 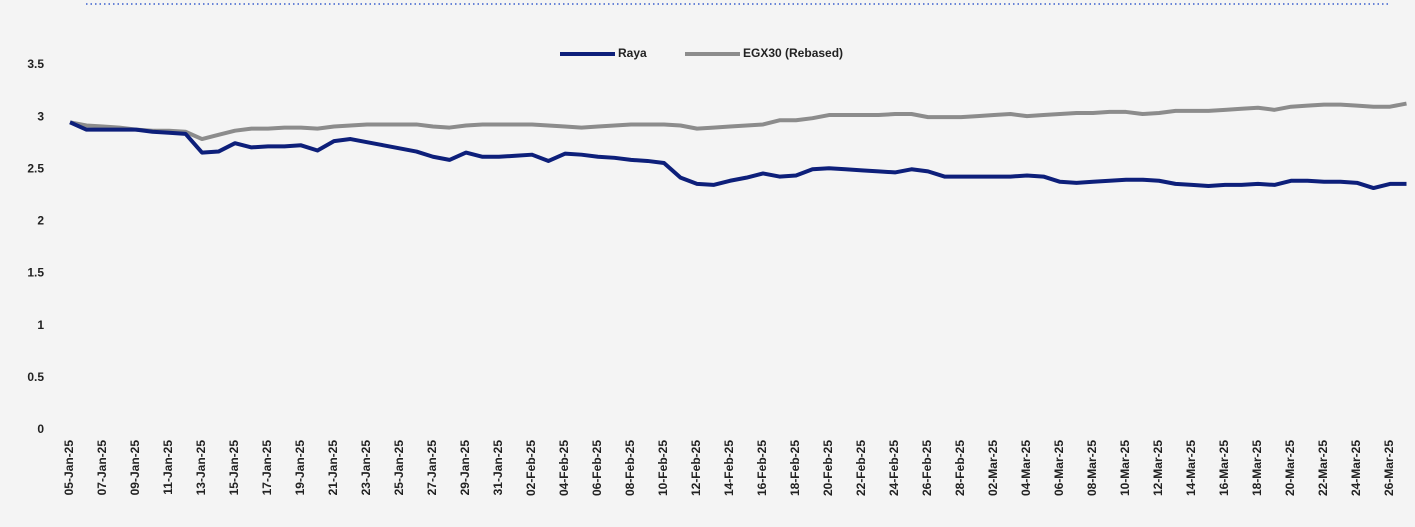 I want to click on x-tick-label: 11-Jan-25, so click(x=168, y=467).